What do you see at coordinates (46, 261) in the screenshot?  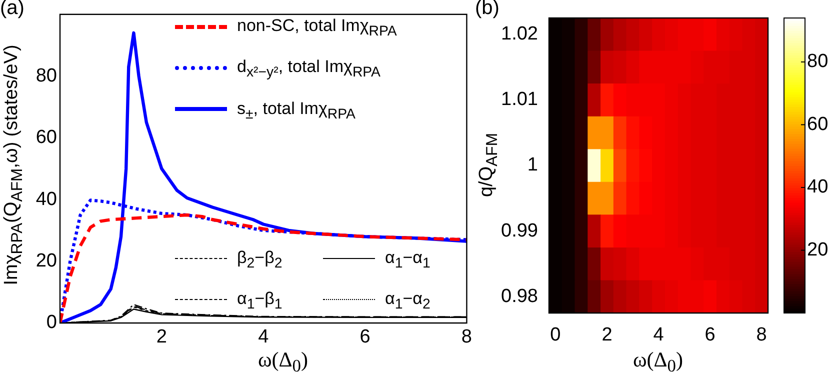 I see `y-tick-label: 20` at bounding box center [46, 261].